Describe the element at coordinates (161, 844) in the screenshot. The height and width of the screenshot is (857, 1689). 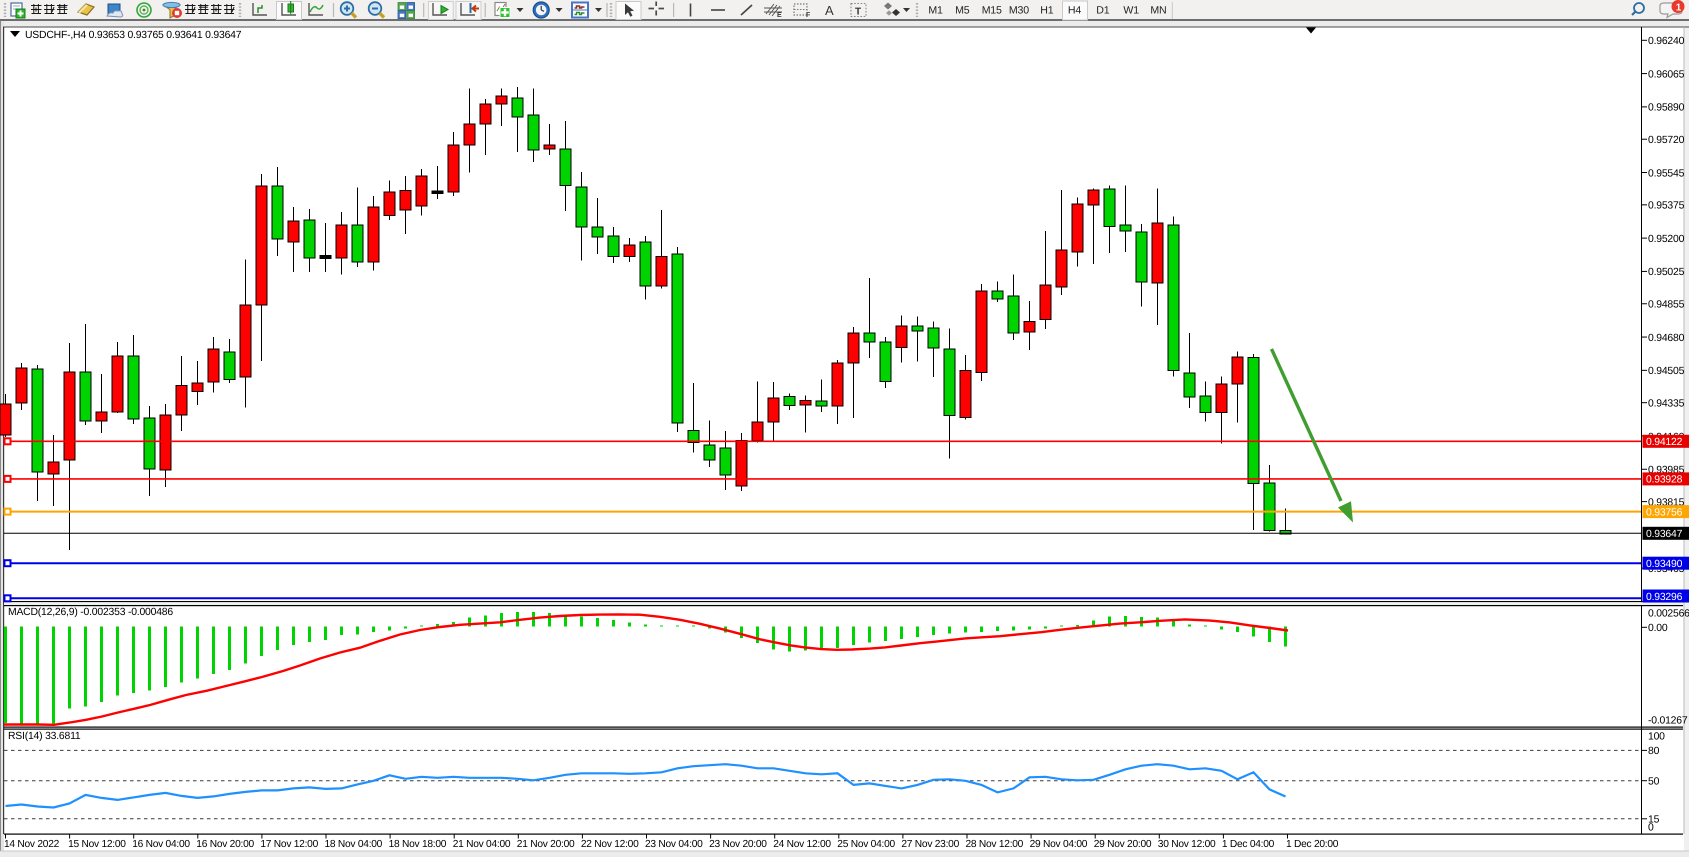
I see `svg-text: 16 Nov 04:00` at that location.